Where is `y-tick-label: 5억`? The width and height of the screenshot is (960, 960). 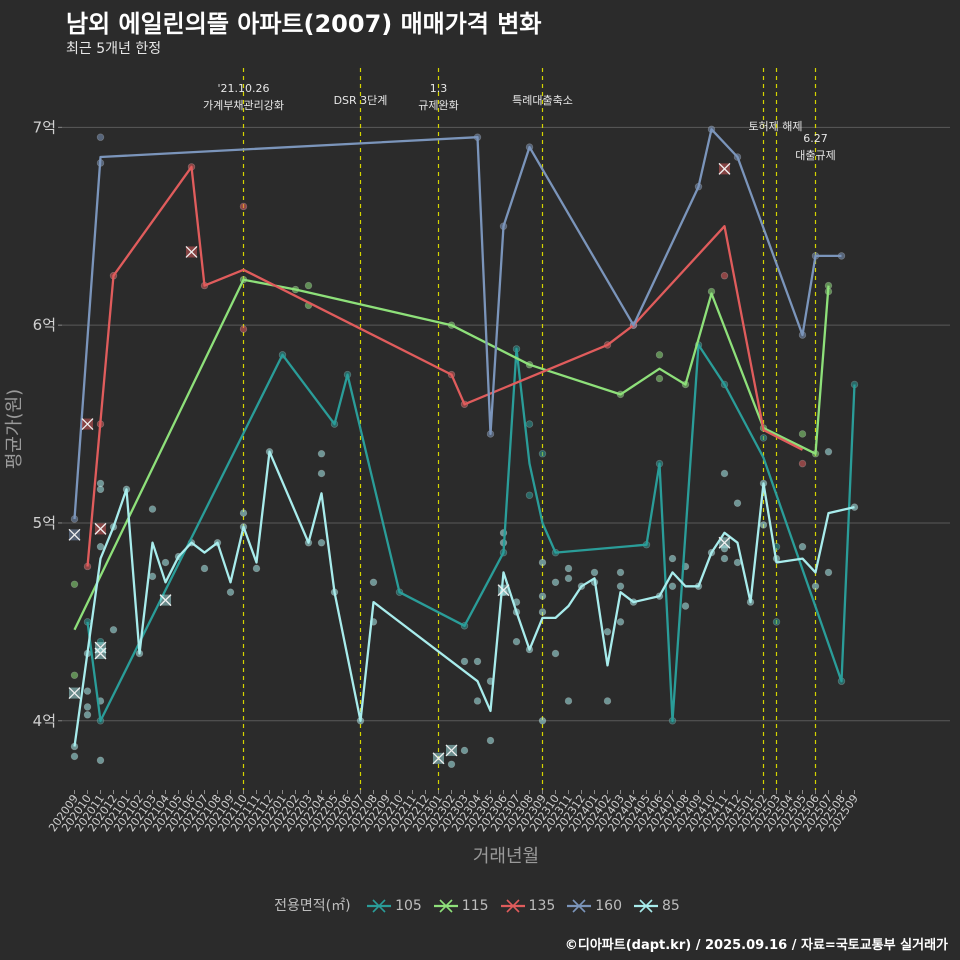 y-tick-label: 5억 is located at coordinates (44, 523).